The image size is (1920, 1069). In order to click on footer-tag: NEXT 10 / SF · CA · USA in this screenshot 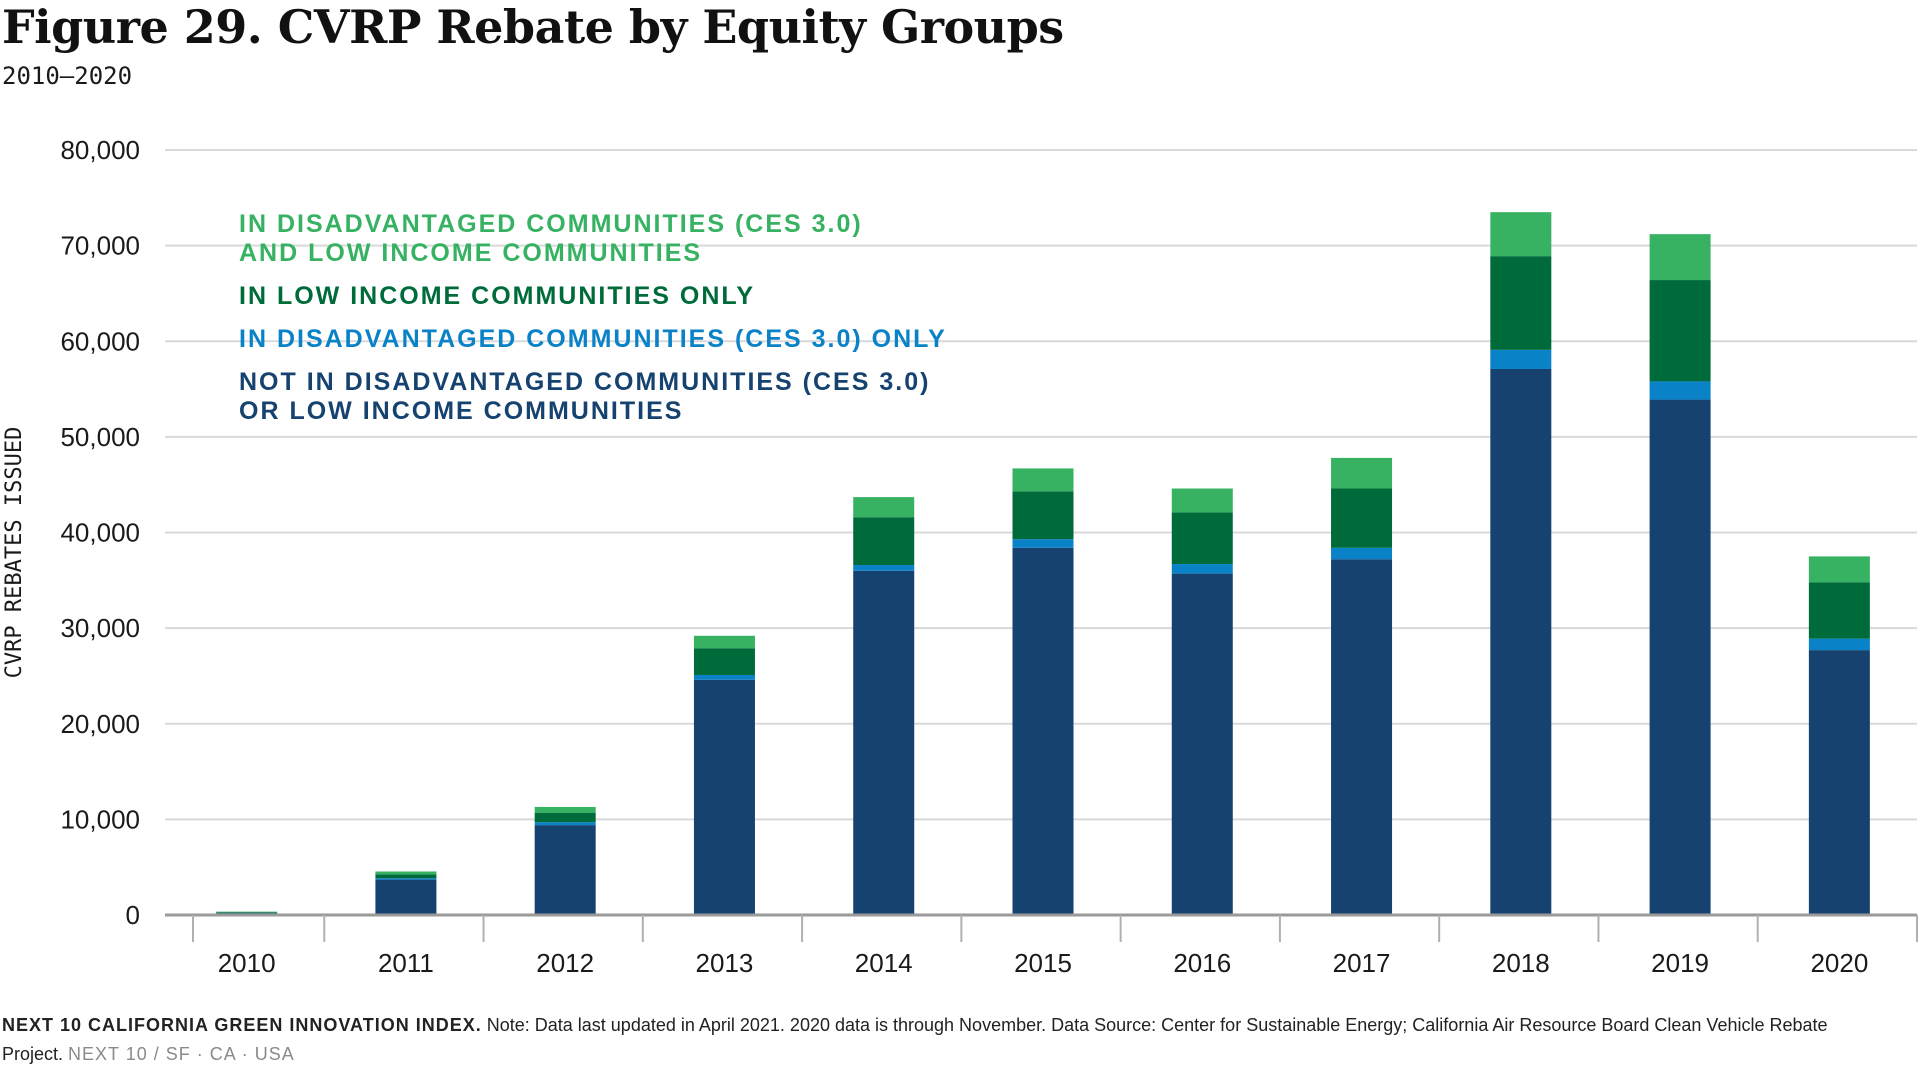, I will do `click(181, 1054)`.